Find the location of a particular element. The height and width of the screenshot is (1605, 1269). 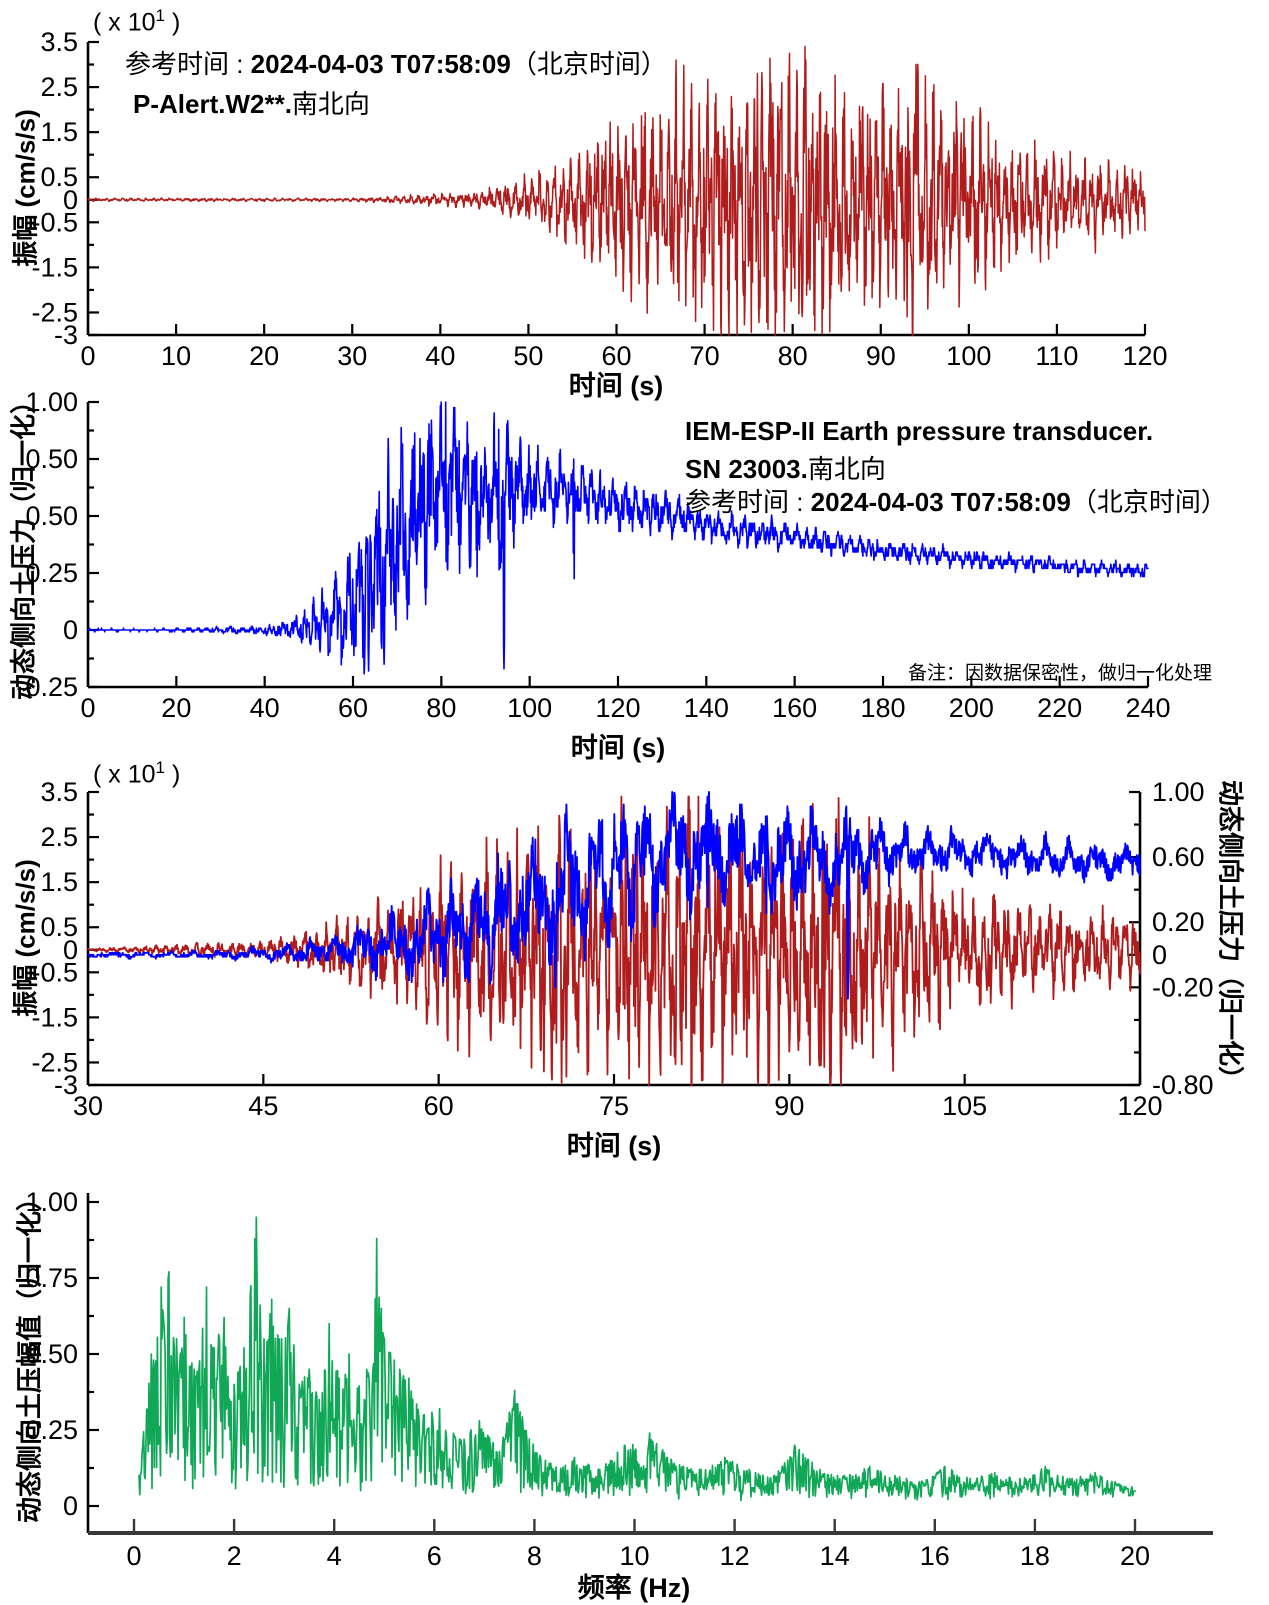

svg-text: 240 is located at coordinates (1147, 708).